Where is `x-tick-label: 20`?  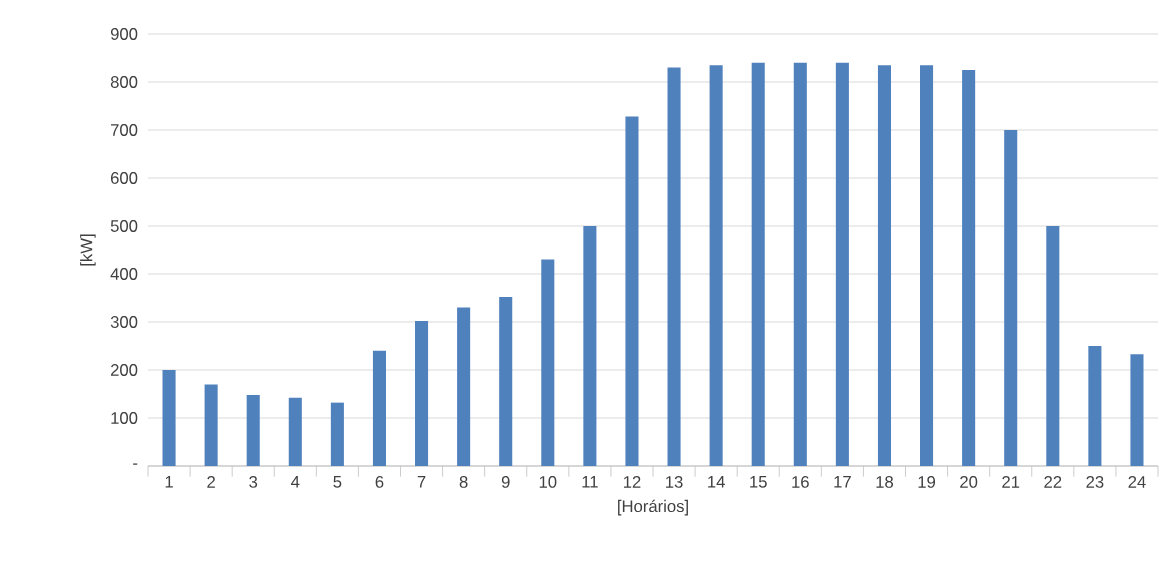
x-tick-label: 20 is located at coordinates (969, 482).